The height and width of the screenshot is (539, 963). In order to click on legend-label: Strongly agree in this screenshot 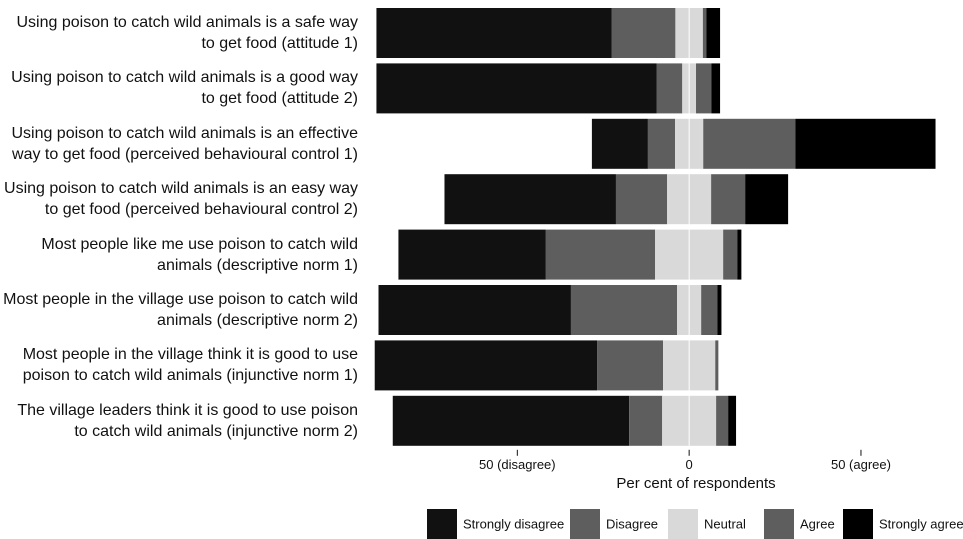, I will do `click(921, 523)`.